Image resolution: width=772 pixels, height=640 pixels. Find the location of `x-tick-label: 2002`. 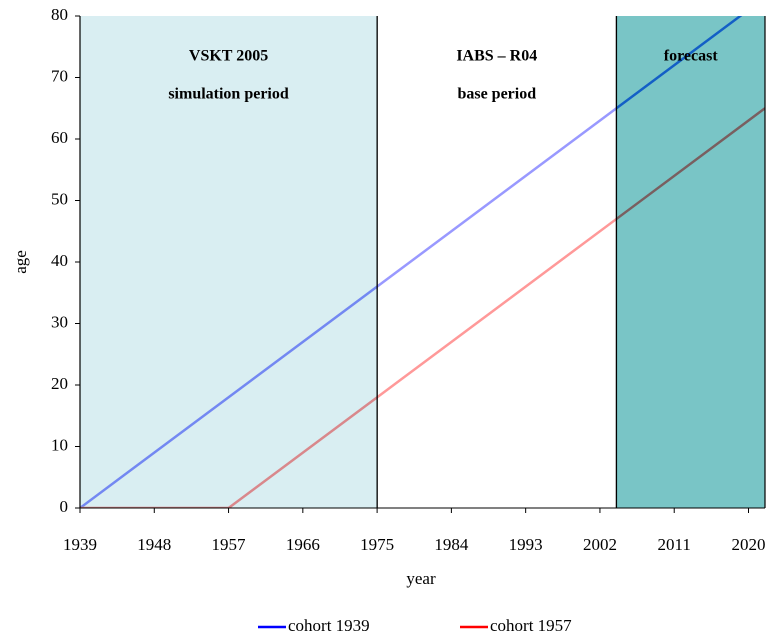

x-tick-label: 2002 is located at coordinates (600, 544).